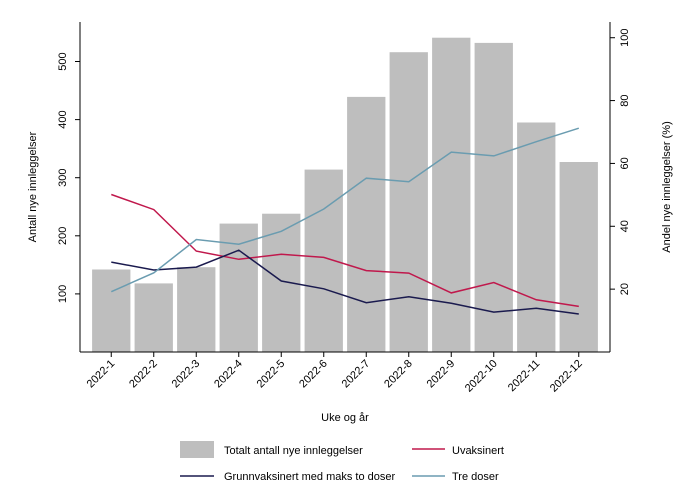  What do you see at coordinates (356, 374) in the screenshot?
I see `x-tick-label: 2022-7` at bounding box center [356, 374].